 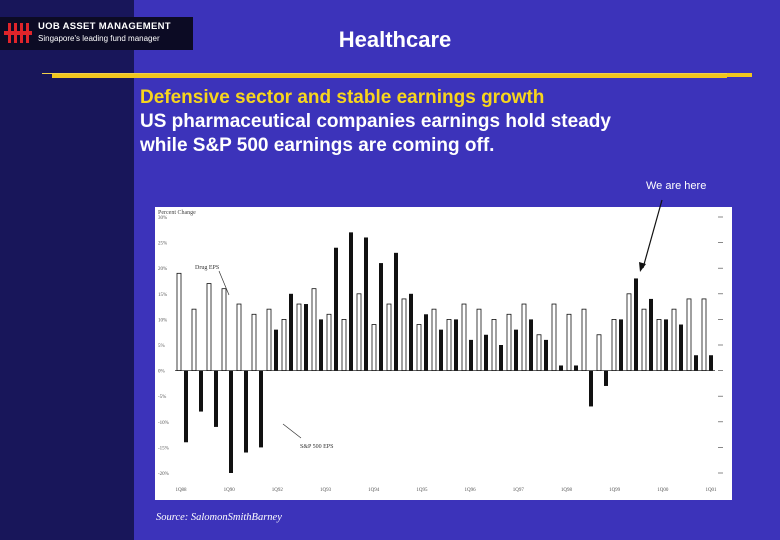 What do you see at coordinates (397, 73) in the screenshot?
I see `title-rule` at bounding box center [397, 73].